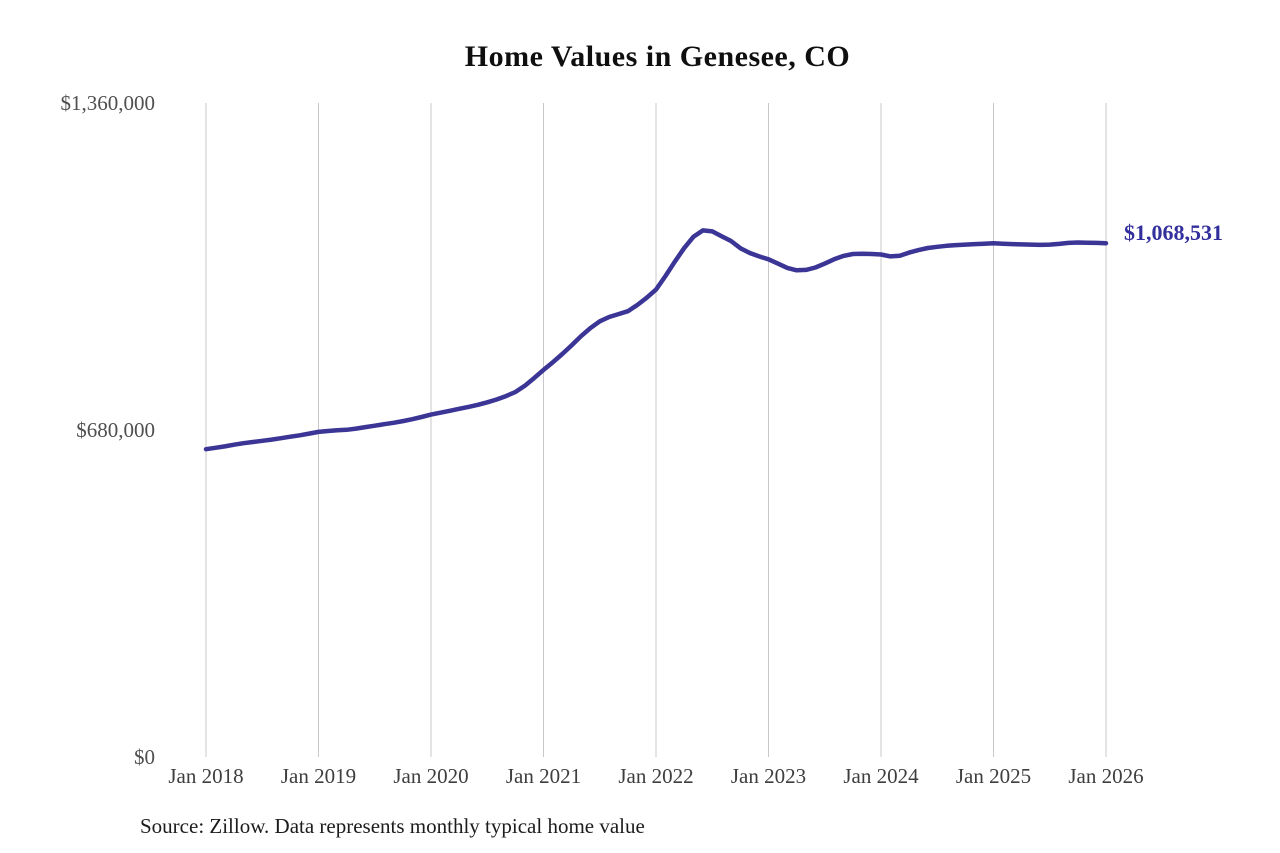 This screenshot has width=1280, height=853. What do you see at coordinates (318, 776) in the screenshot?
I see `x-axis-tick-label: Jan 2019` at bounding box center [318, 776].